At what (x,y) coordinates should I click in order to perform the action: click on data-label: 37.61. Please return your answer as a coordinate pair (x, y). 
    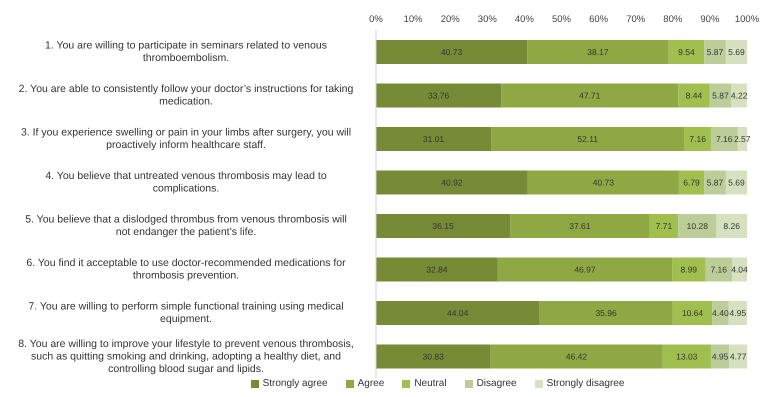
    Looking at the image, I should click on (580, 226).